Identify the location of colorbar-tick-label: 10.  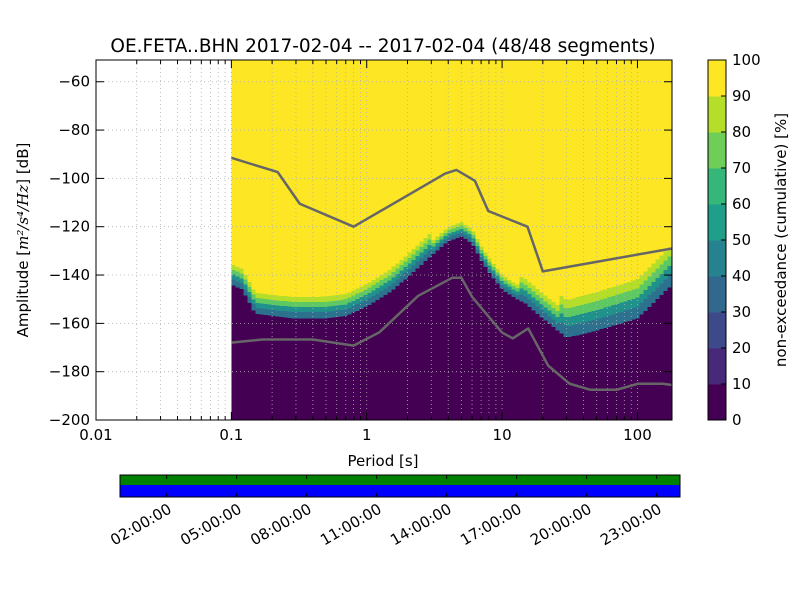
(741, 384).